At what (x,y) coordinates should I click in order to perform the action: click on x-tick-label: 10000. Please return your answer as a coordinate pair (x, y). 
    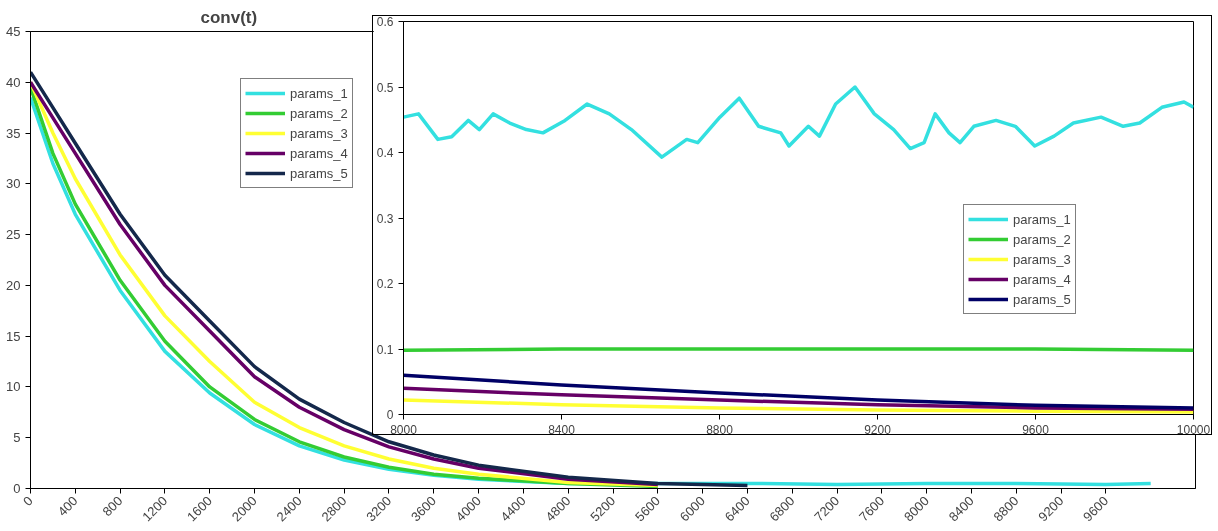
    Looking at the image, I should click on (1193, 429).